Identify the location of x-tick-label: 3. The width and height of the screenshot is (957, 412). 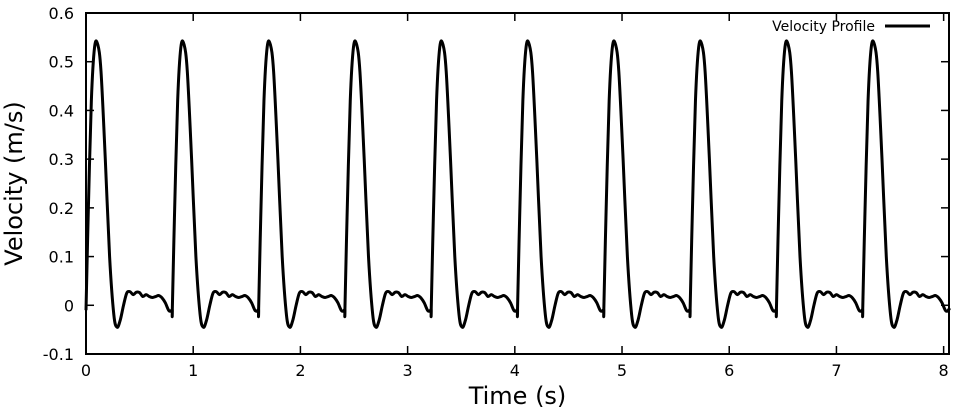
(408, 370).